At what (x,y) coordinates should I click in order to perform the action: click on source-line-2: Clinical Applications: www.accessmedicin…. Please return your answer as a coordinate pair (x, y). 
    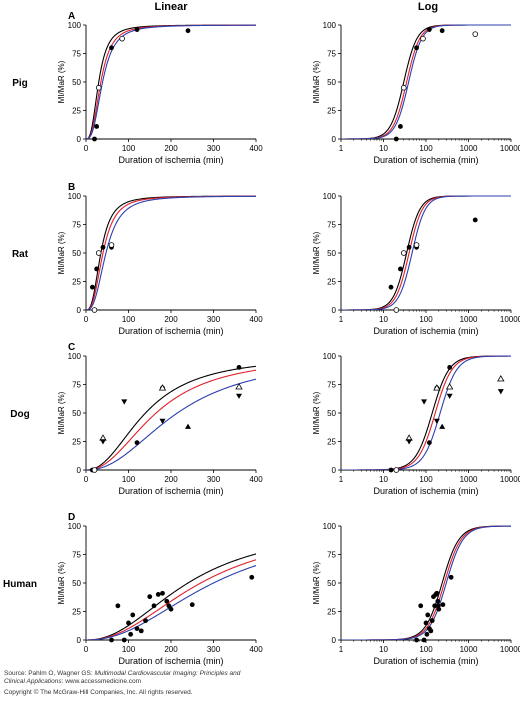
    Looking at the image, I should click on (73, 681).